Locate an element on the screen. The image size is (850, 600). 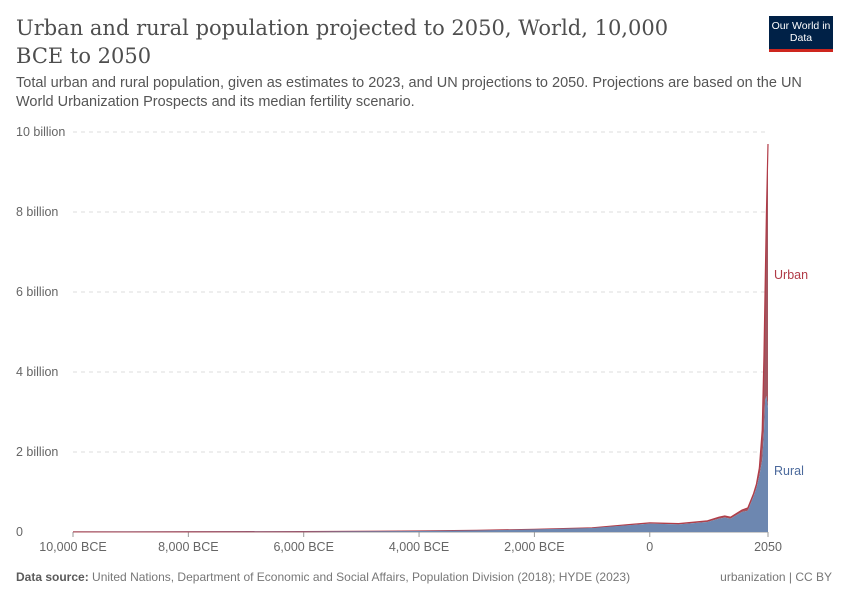
x-tick-label: 10,000 BCE is located at coordinates (72, 547).